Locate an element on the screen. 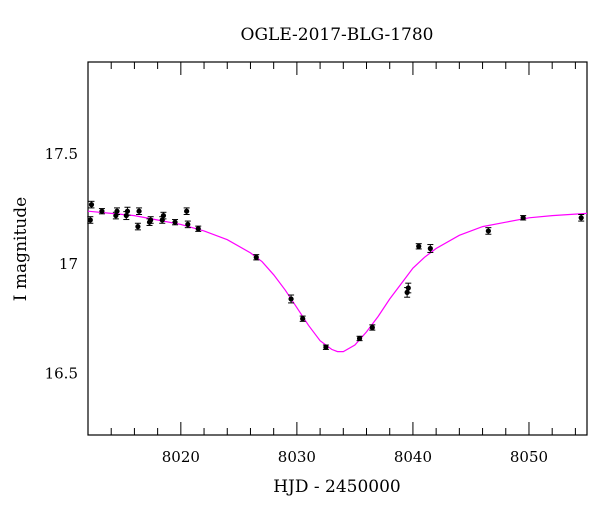  x-tick-label: 8040 is located at coordinates (413, 457).